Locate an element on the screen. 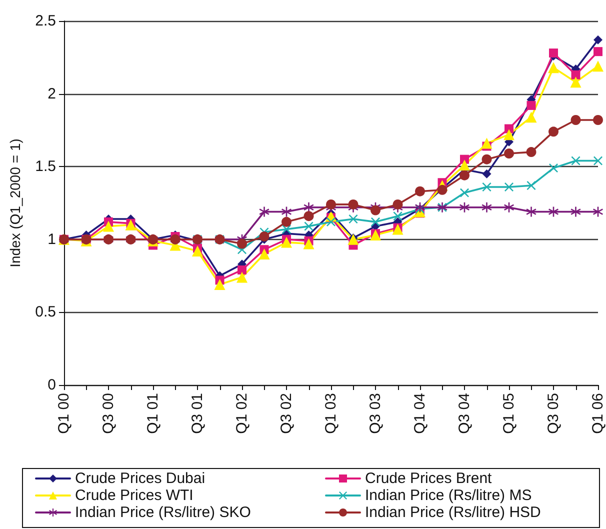  x-tick-label: Q3 00 is located at coordinates (108, 413).